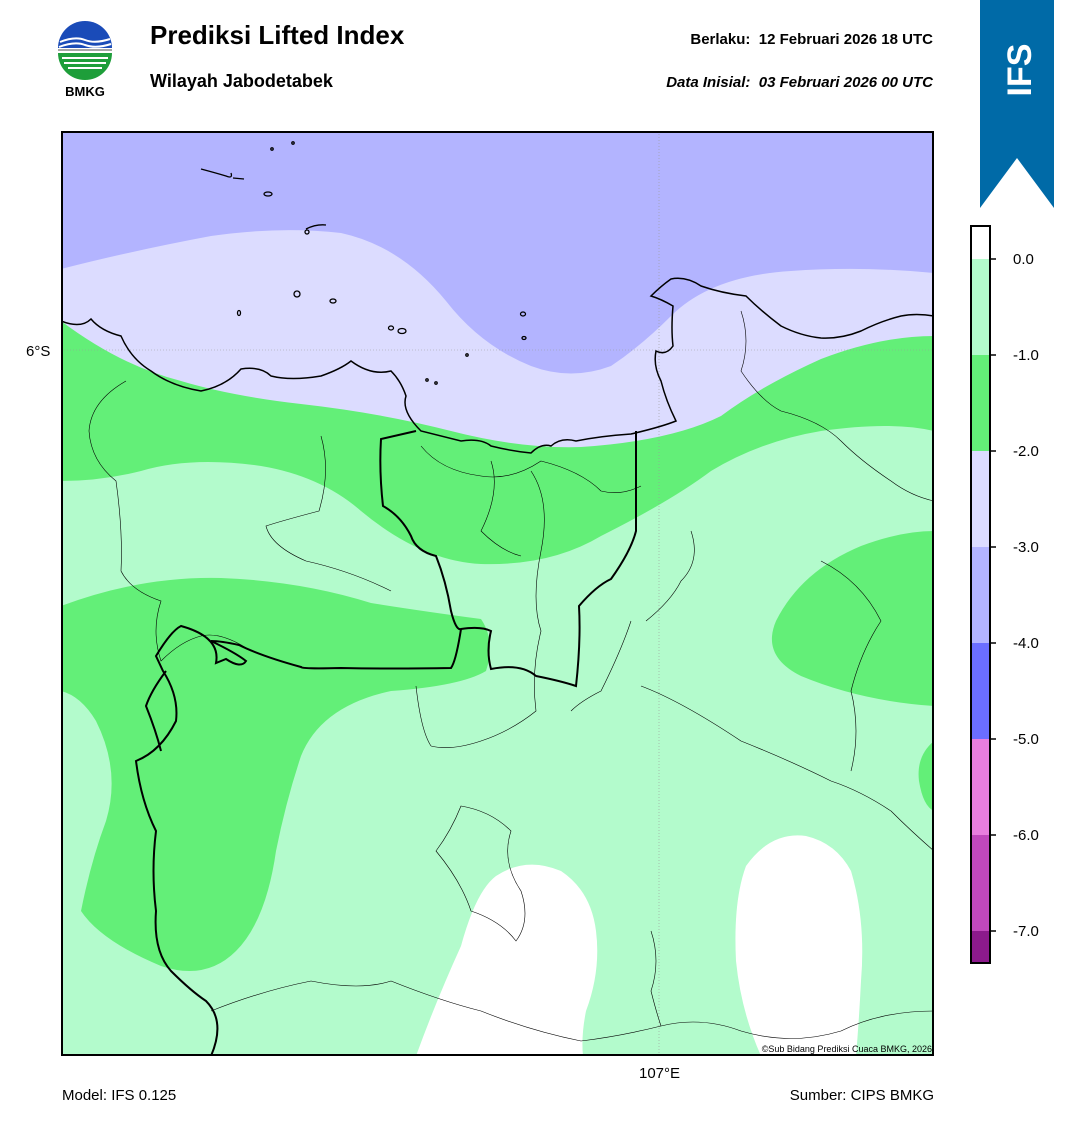 This screenshot has height=1128, width=1068. I want to click on ribbon-text: IFS, so click(1020, 70).